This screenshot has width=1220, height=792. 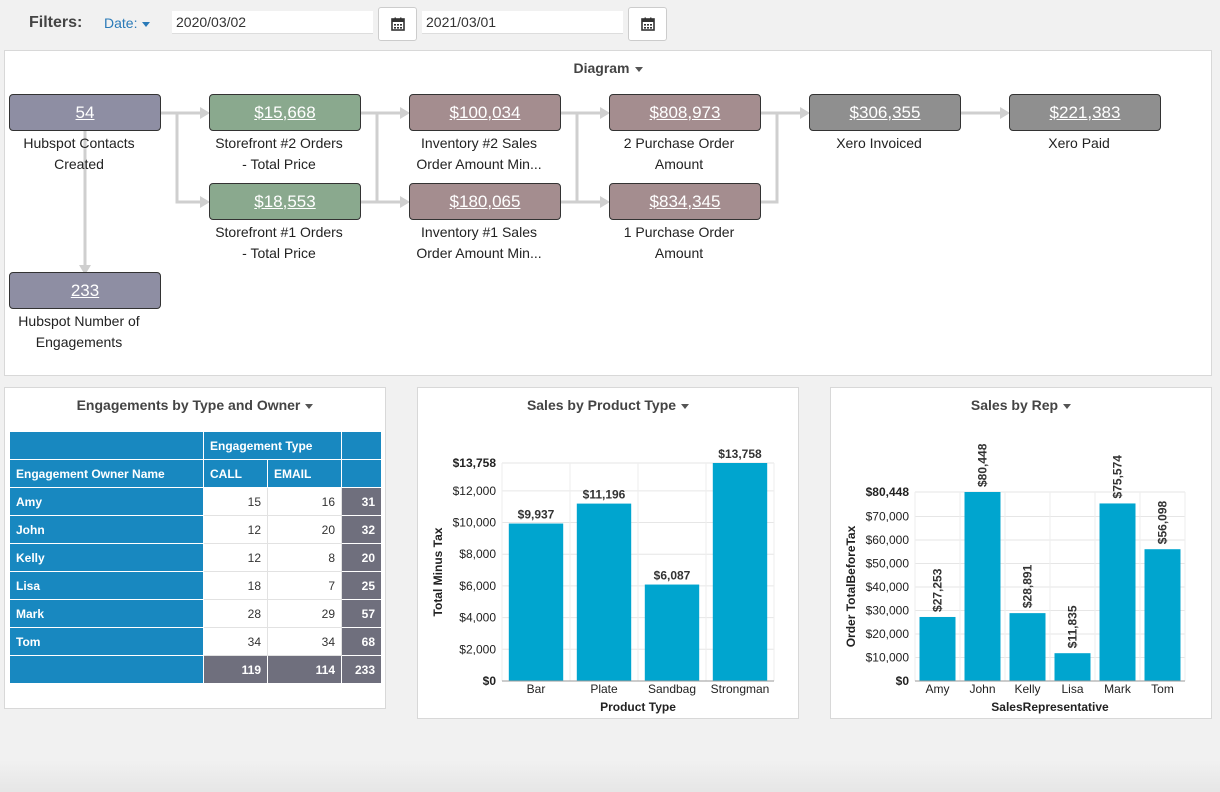 I want to click on row-owner-name: John, so click(x=106, y=529).